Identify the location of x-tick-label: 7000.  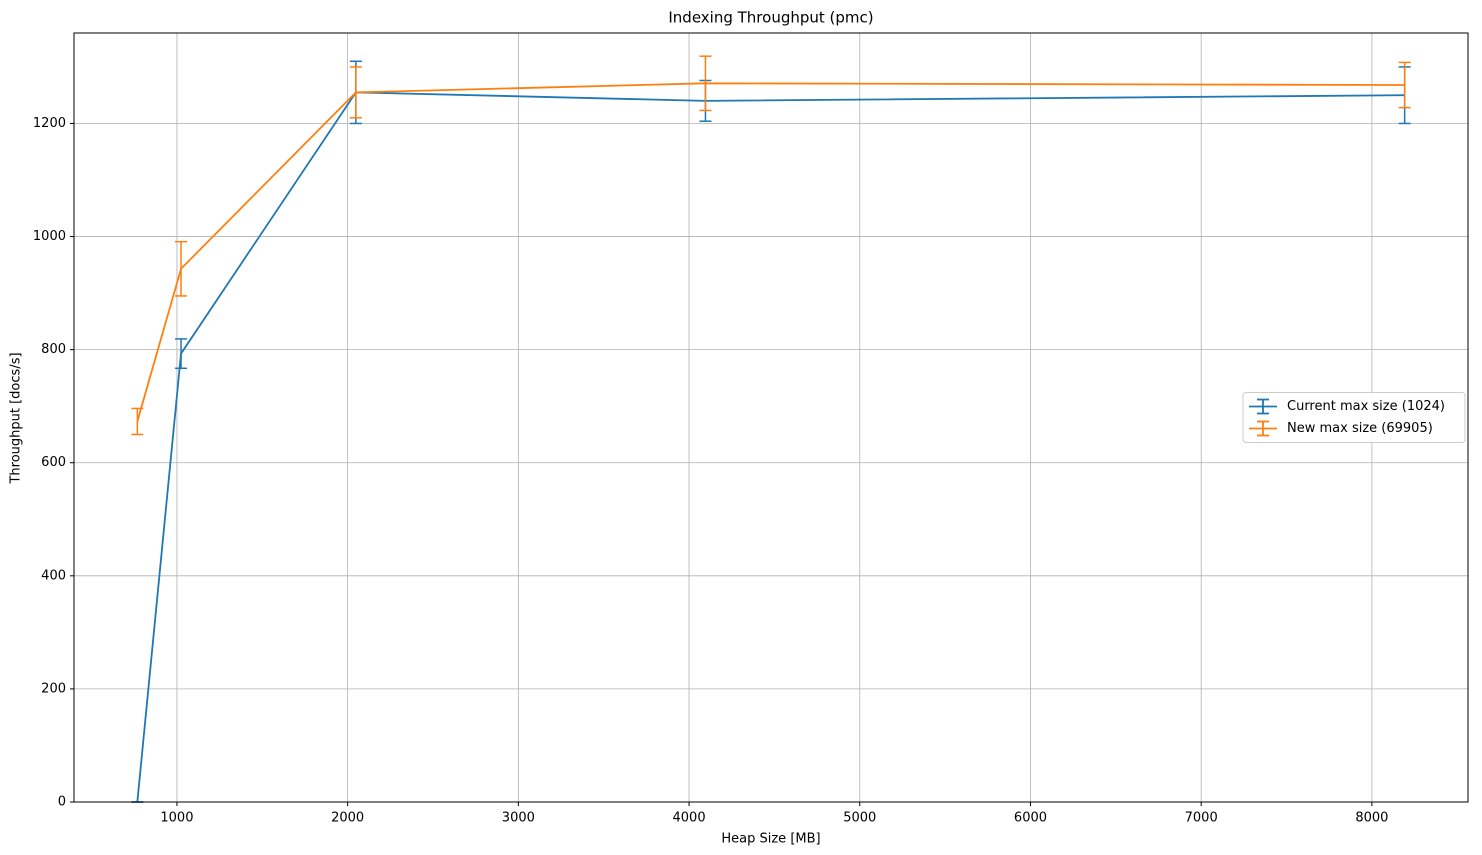
(1201, 818).